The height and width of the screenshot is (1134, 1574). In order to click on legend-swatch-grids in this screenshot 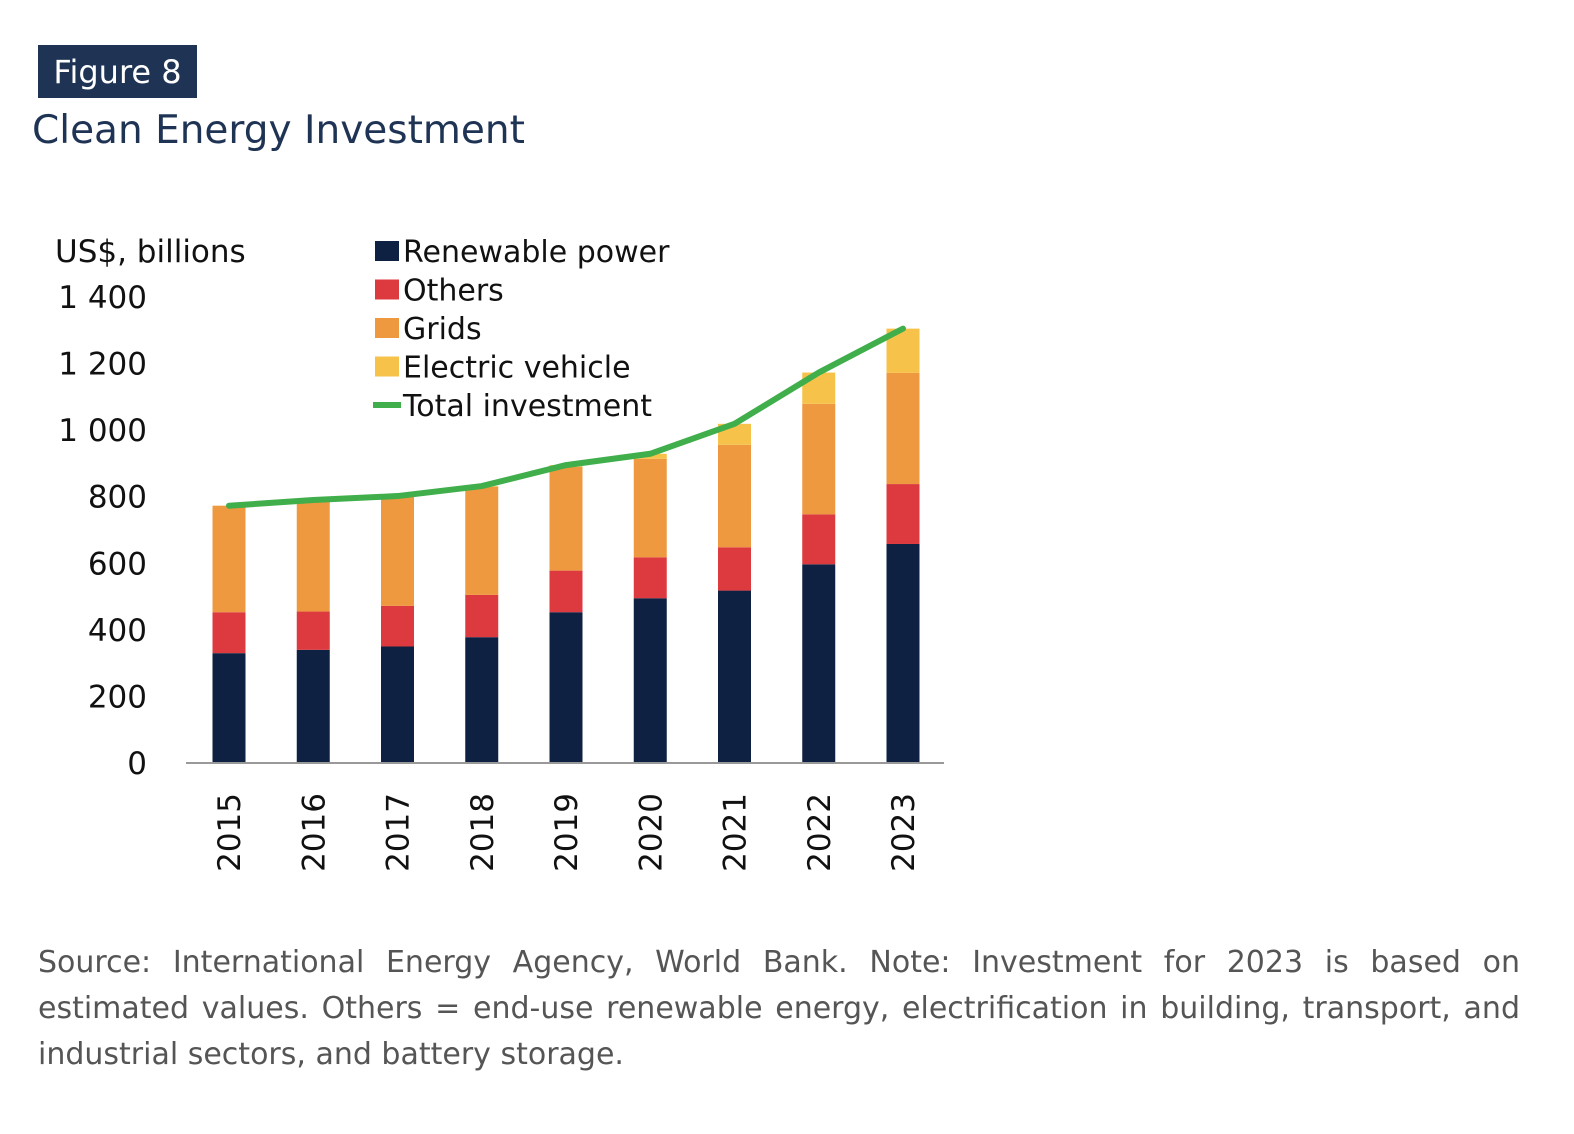, I will do `click(387, 328)`.